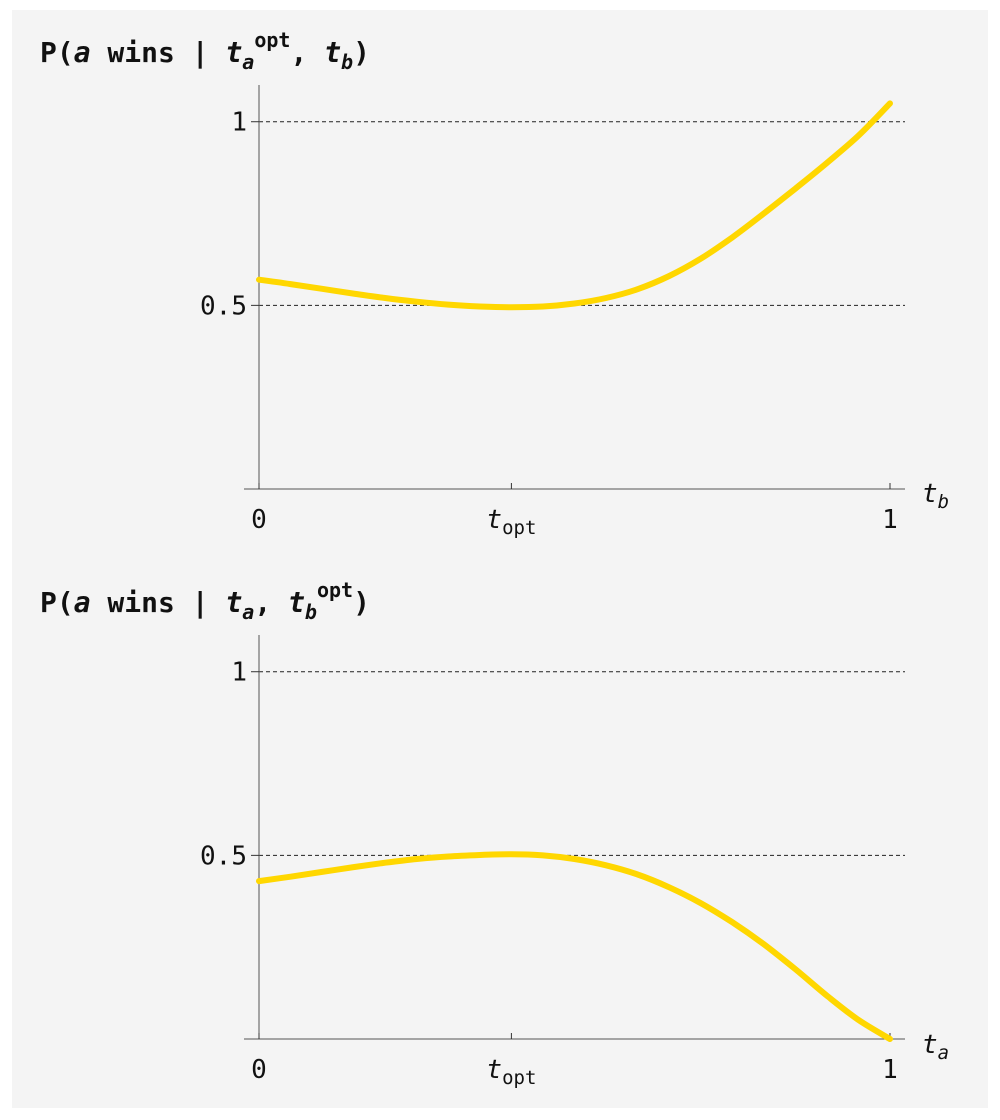 Image resolution: width=1000 pixels, height=1120 pixels. What do you see at coordinates (335, 590) in the screenshot?
I see `title-arg2-sup: opt` at bounding box center [335, 590].